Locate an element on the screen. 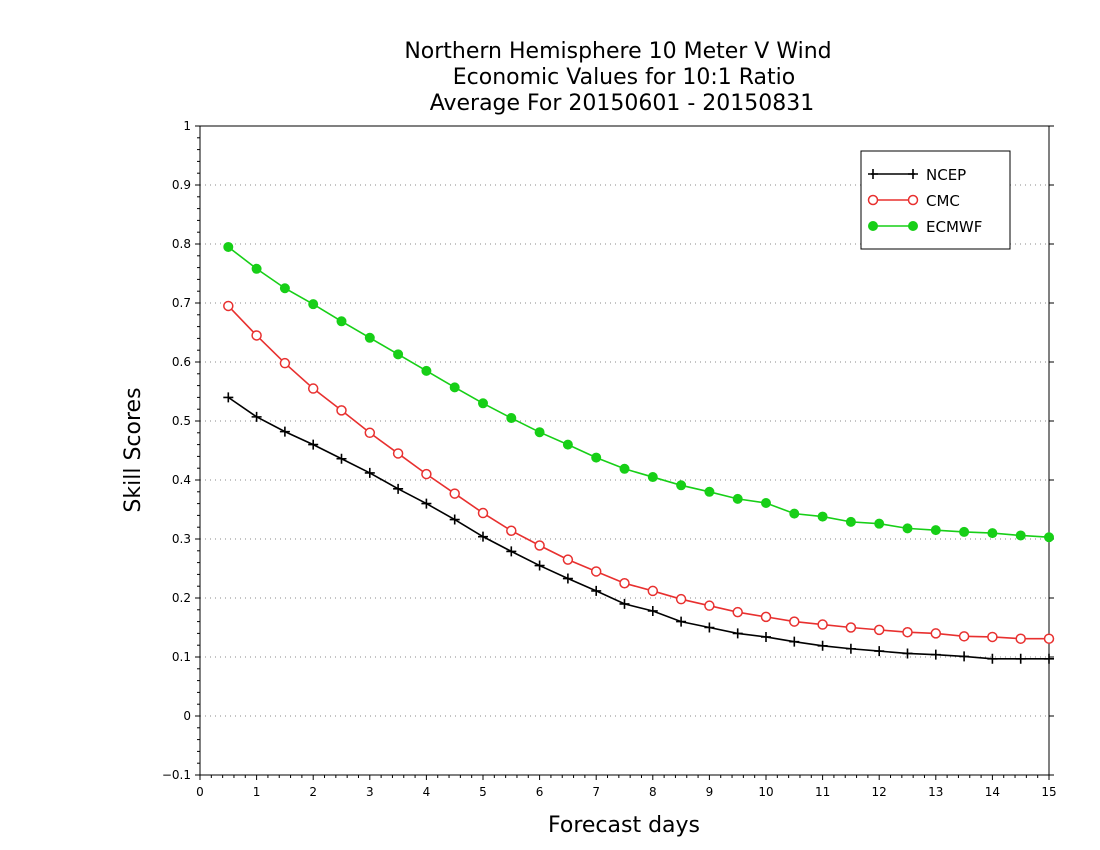 The image size is (1100, 850). y-tick-label: −0.1 is located at coordinates (176, 775).